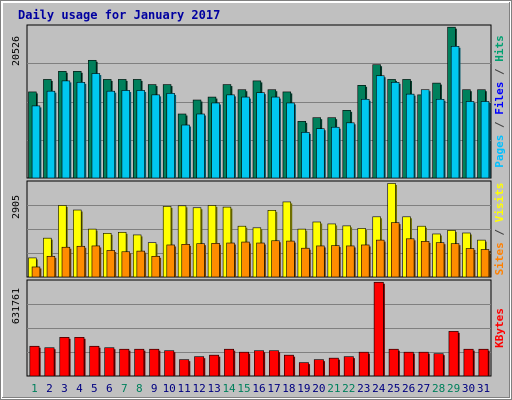 The image size is (512, 400). Describe the element at coordinates (483, 388) in the screenshot. I see `x-tick-label-day-31: 31` at that location.